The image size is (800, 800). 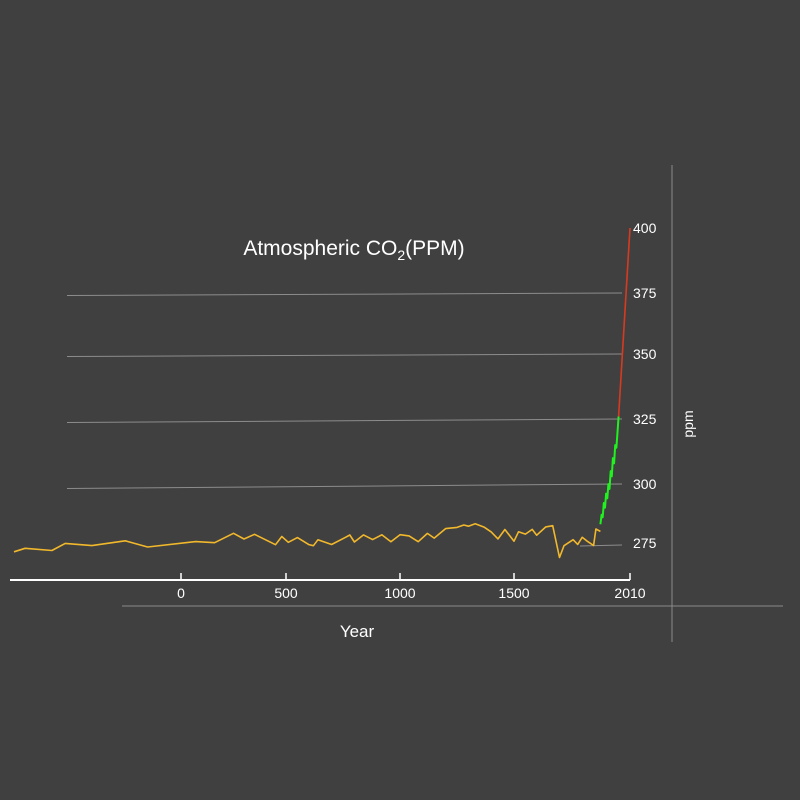 I want to click on chart-title-main: Atmospheric CO, so click(x=320, y=248).